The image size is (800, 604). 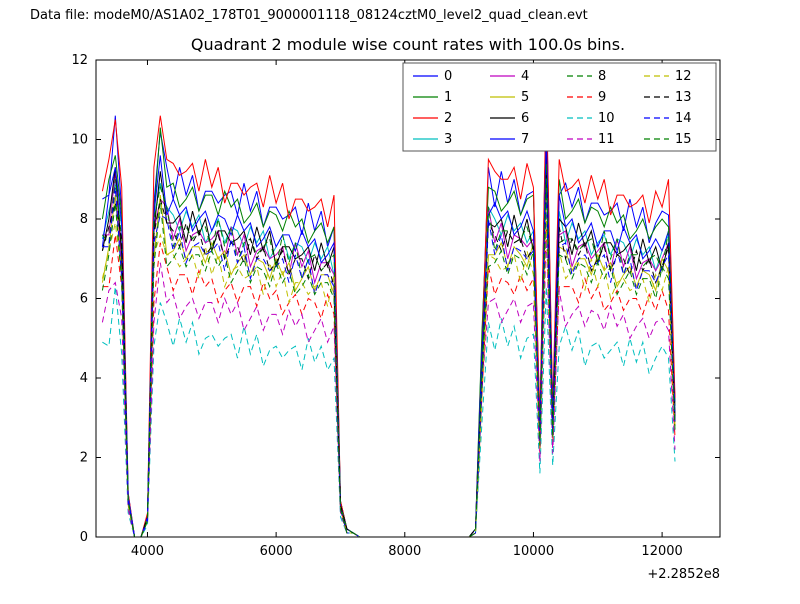 What do you see at coordinates (525, 118) in the screenshot?
I see `legend-label-6: 6` at bounding box center [525, 118].